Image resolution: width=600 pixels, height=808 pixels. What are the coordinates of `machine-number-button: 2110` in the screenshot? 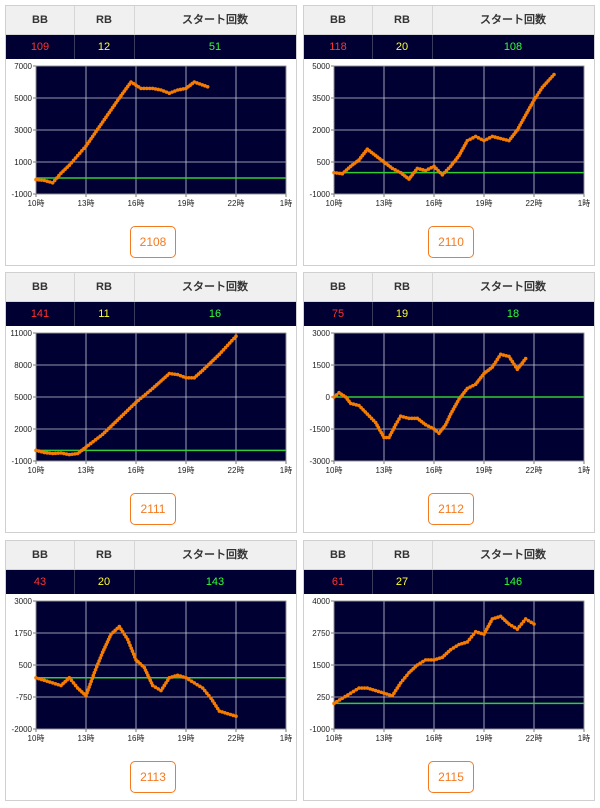 It's located at (451, 242).